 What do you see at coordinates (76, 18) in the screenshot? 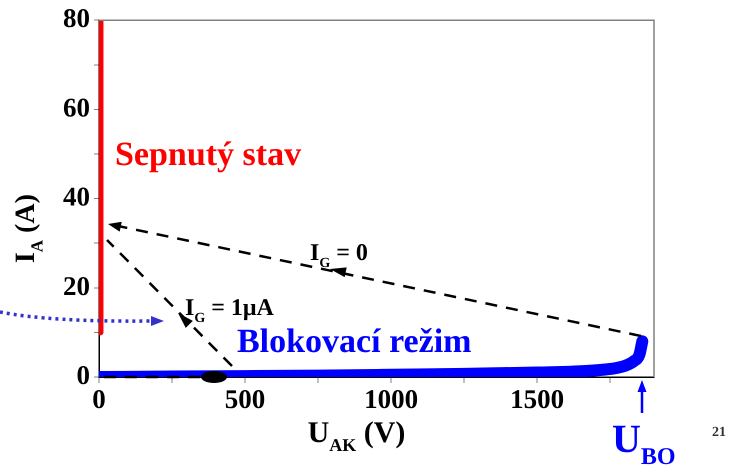
I see `y-tick-label: 80` at bounding box center [76, 18].